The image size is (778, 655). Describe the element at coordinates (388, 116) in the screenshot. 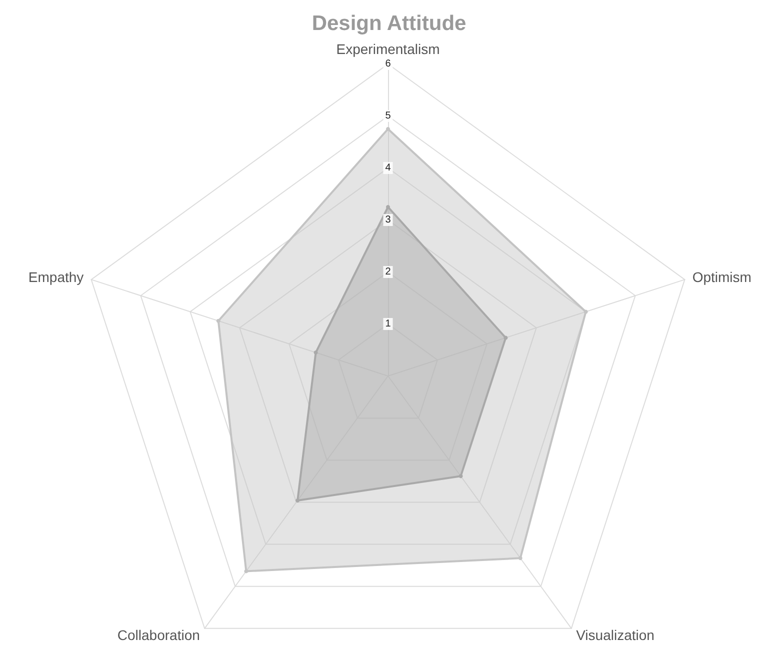

I see `y-tick-label: 5` at that location.